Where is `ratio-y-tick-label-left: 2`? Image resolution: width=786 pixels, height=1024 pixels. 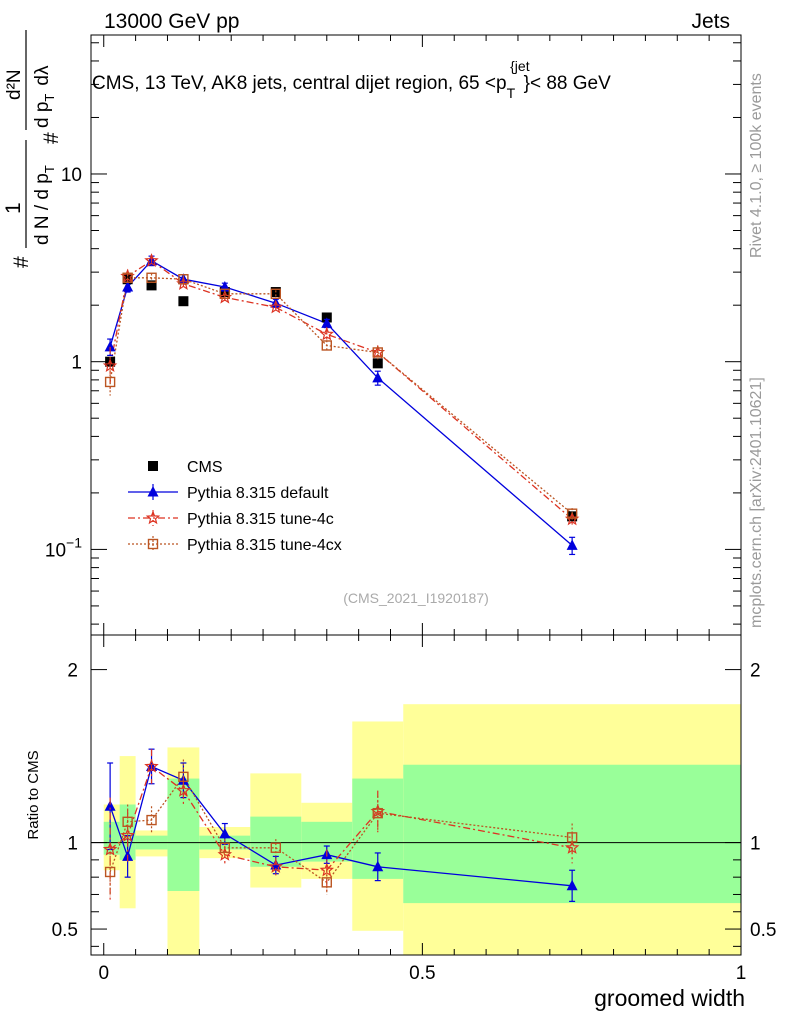
ratio-y-tick-label-left: 2 is located at coordinates (72, 671).